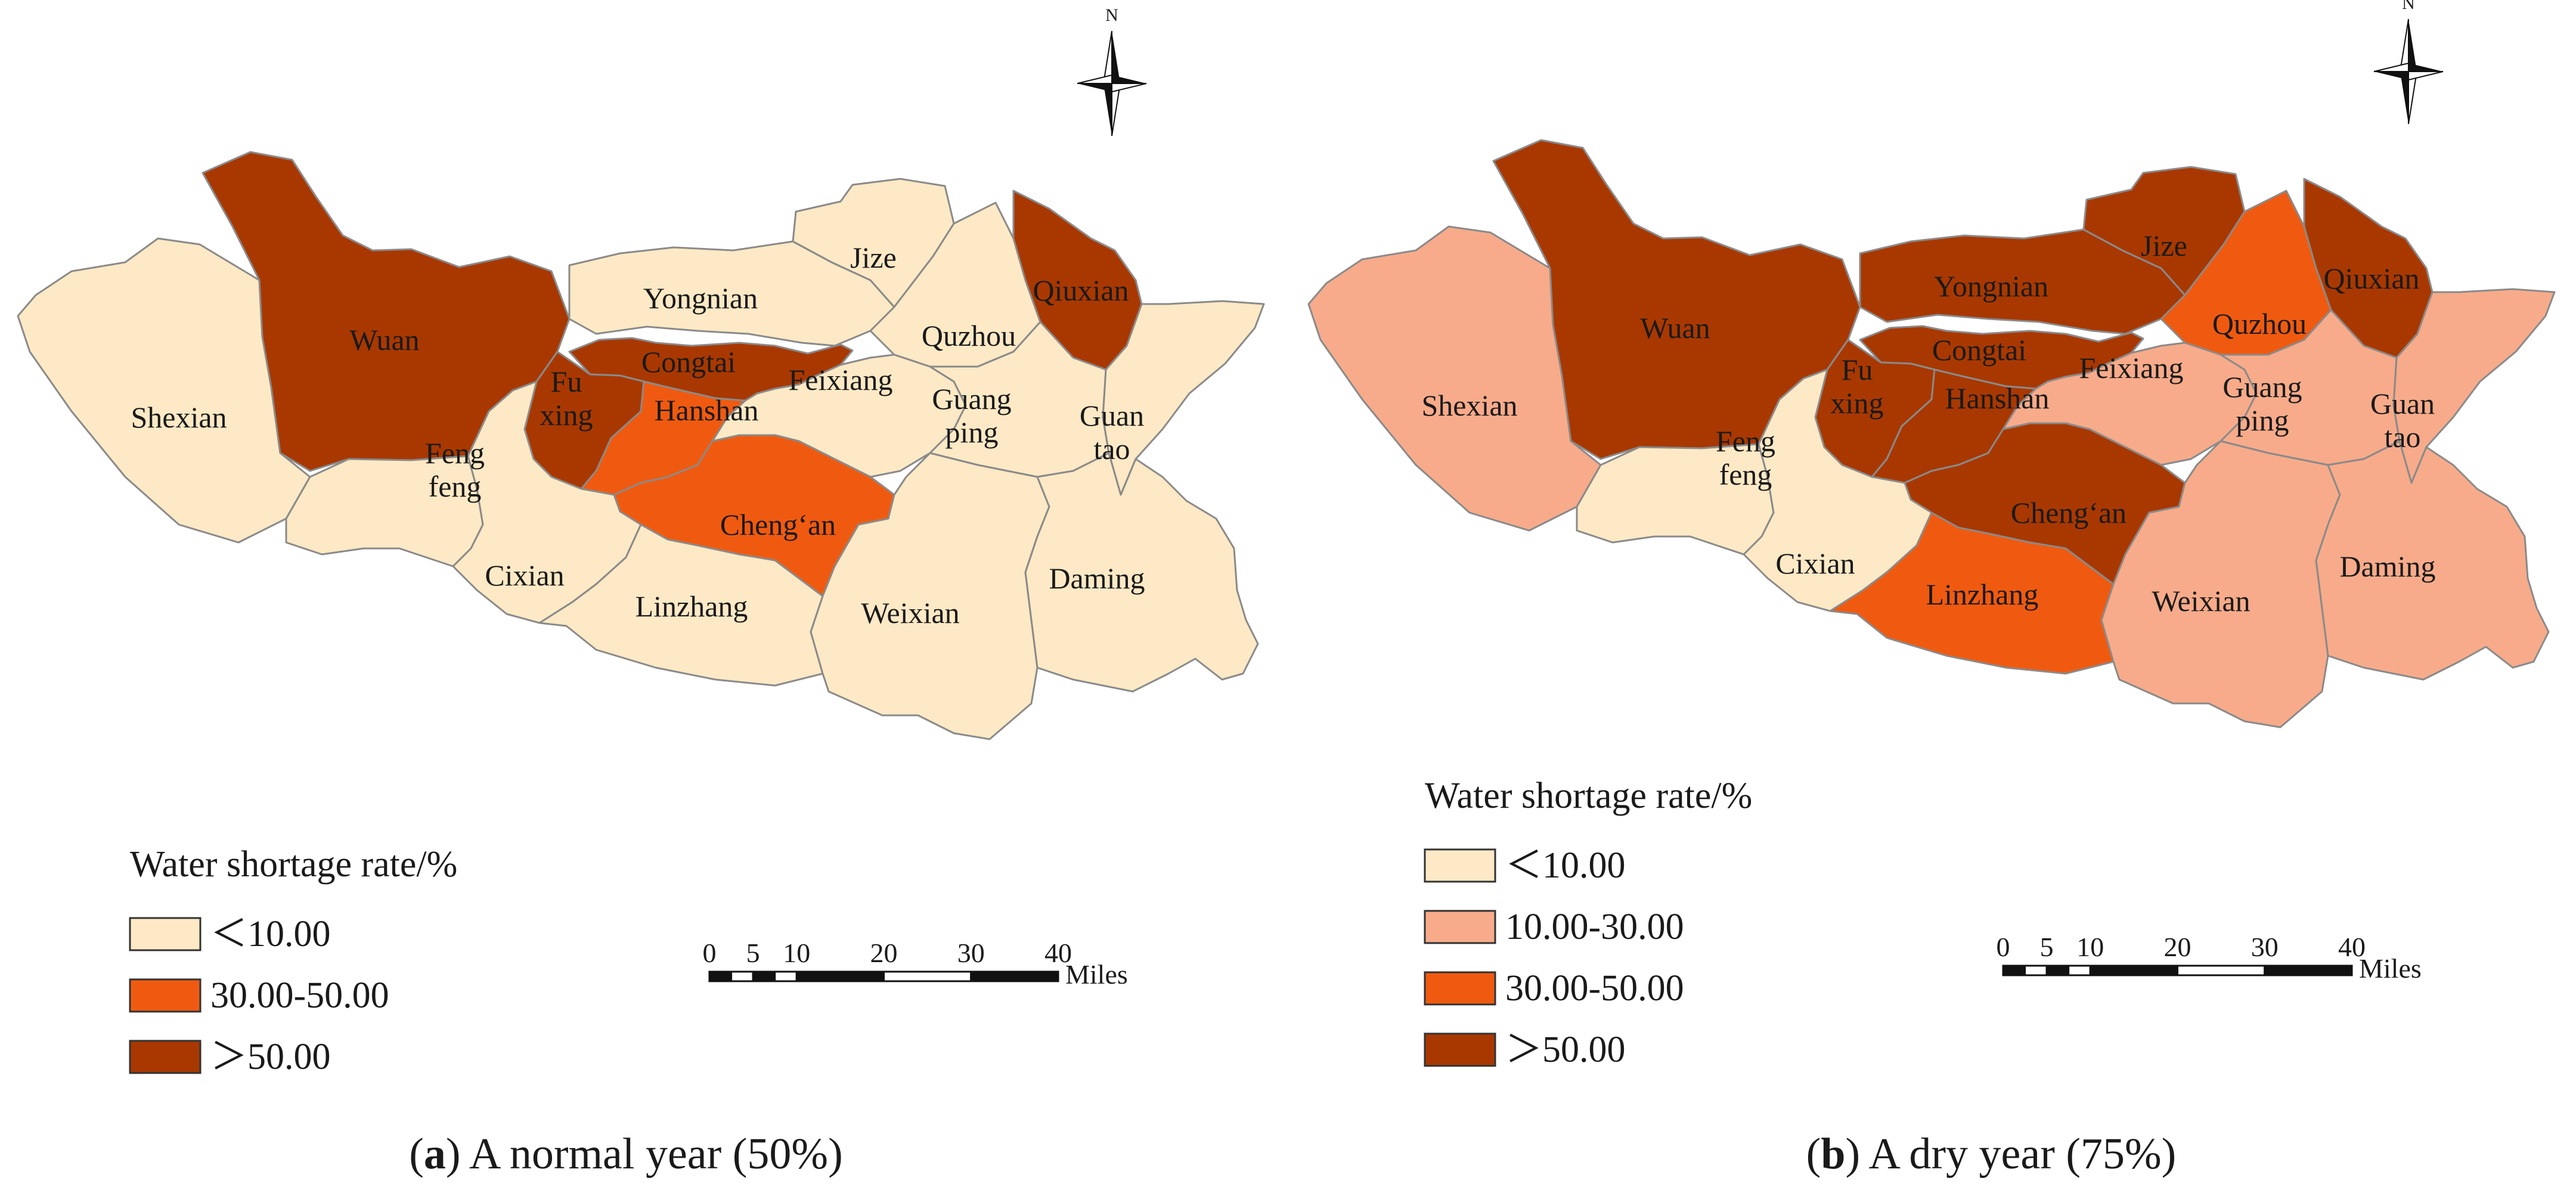  What do you see at coordinates (969, 335) in the screenshot?
I see `region-label-quzhou: Quzhou` at bounding box center [969, 335].